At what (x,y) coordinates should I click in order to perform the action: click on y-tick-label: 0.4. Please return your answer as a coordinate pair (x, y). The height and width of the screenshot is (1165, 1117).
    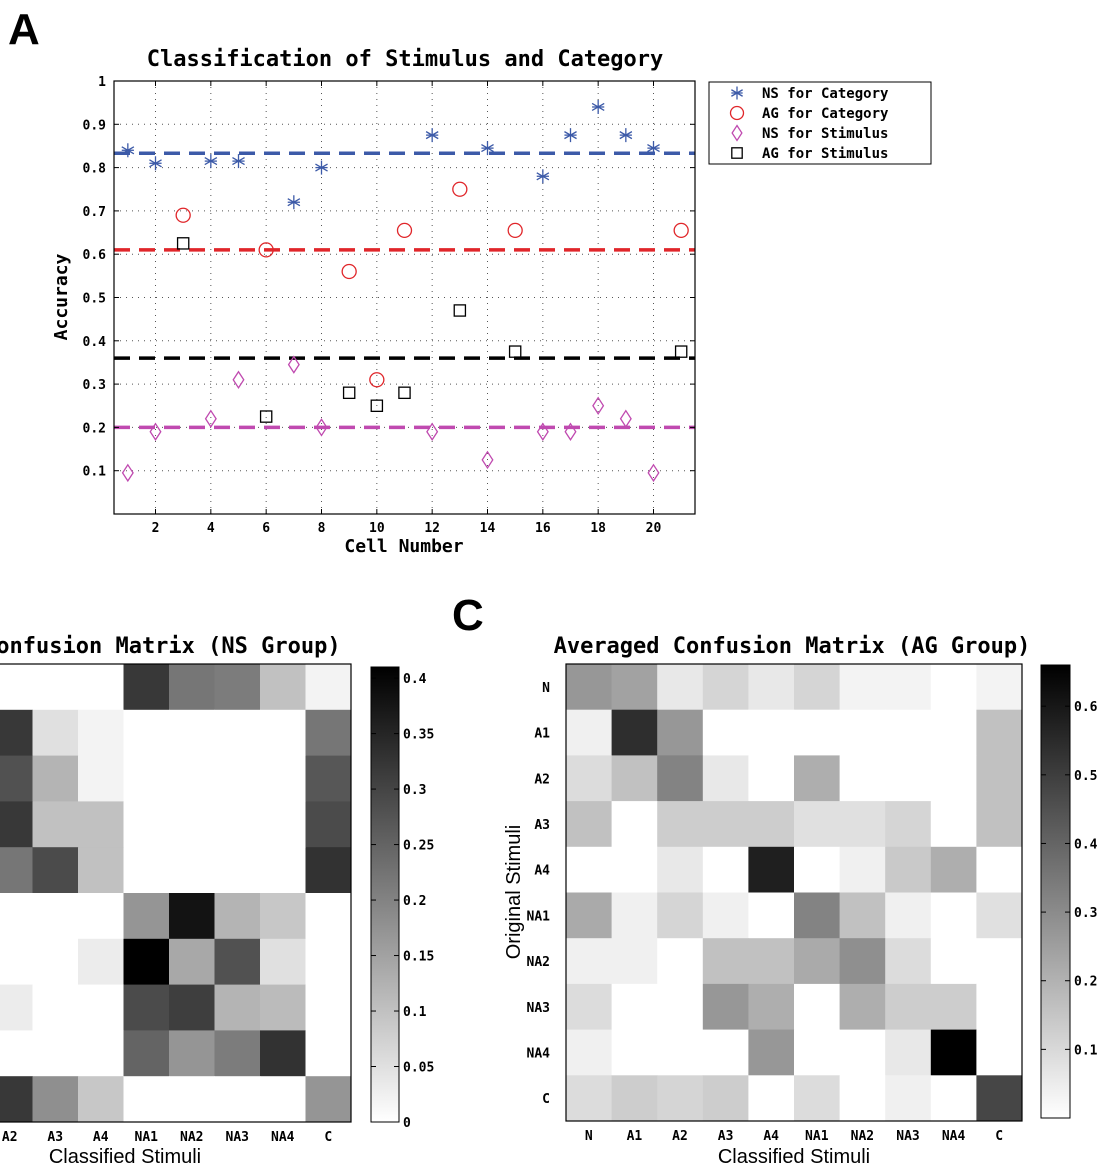
    Looking at the image, I should click on (95, 342).